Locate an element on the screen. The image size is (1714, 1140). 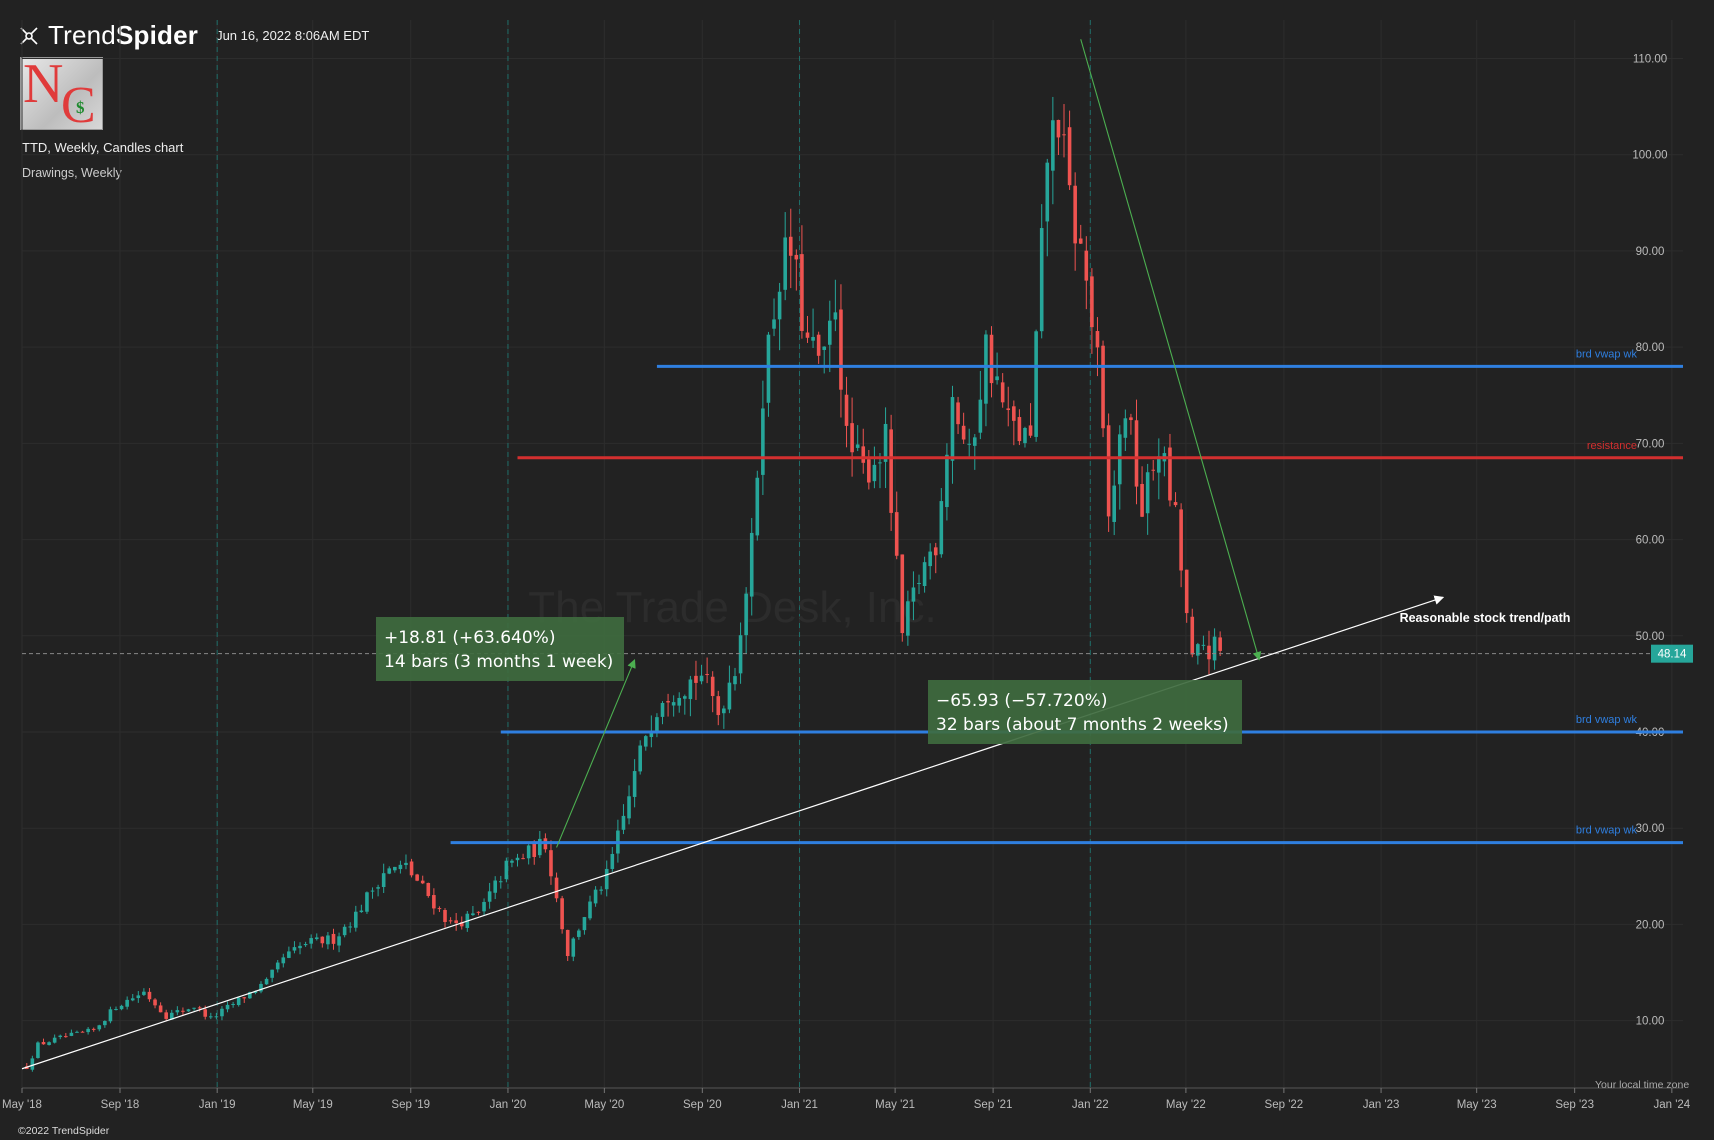
level-label: brd vwap wk is located at coordinates (1607, 831).